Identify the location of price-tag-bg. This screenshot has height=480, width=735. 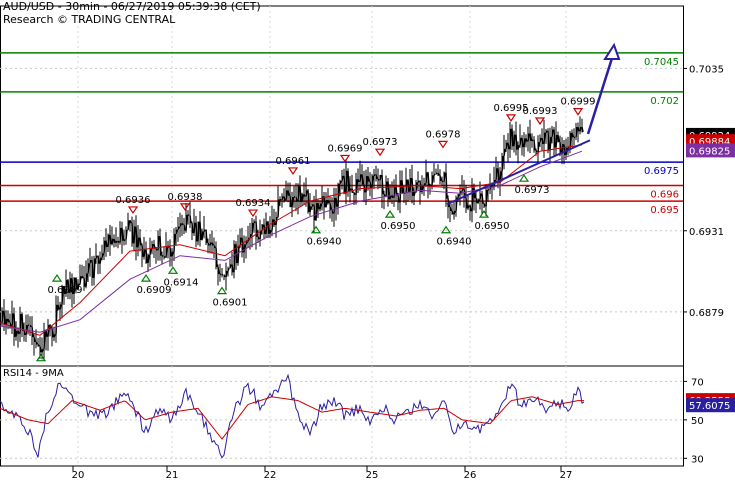
(710, 150).